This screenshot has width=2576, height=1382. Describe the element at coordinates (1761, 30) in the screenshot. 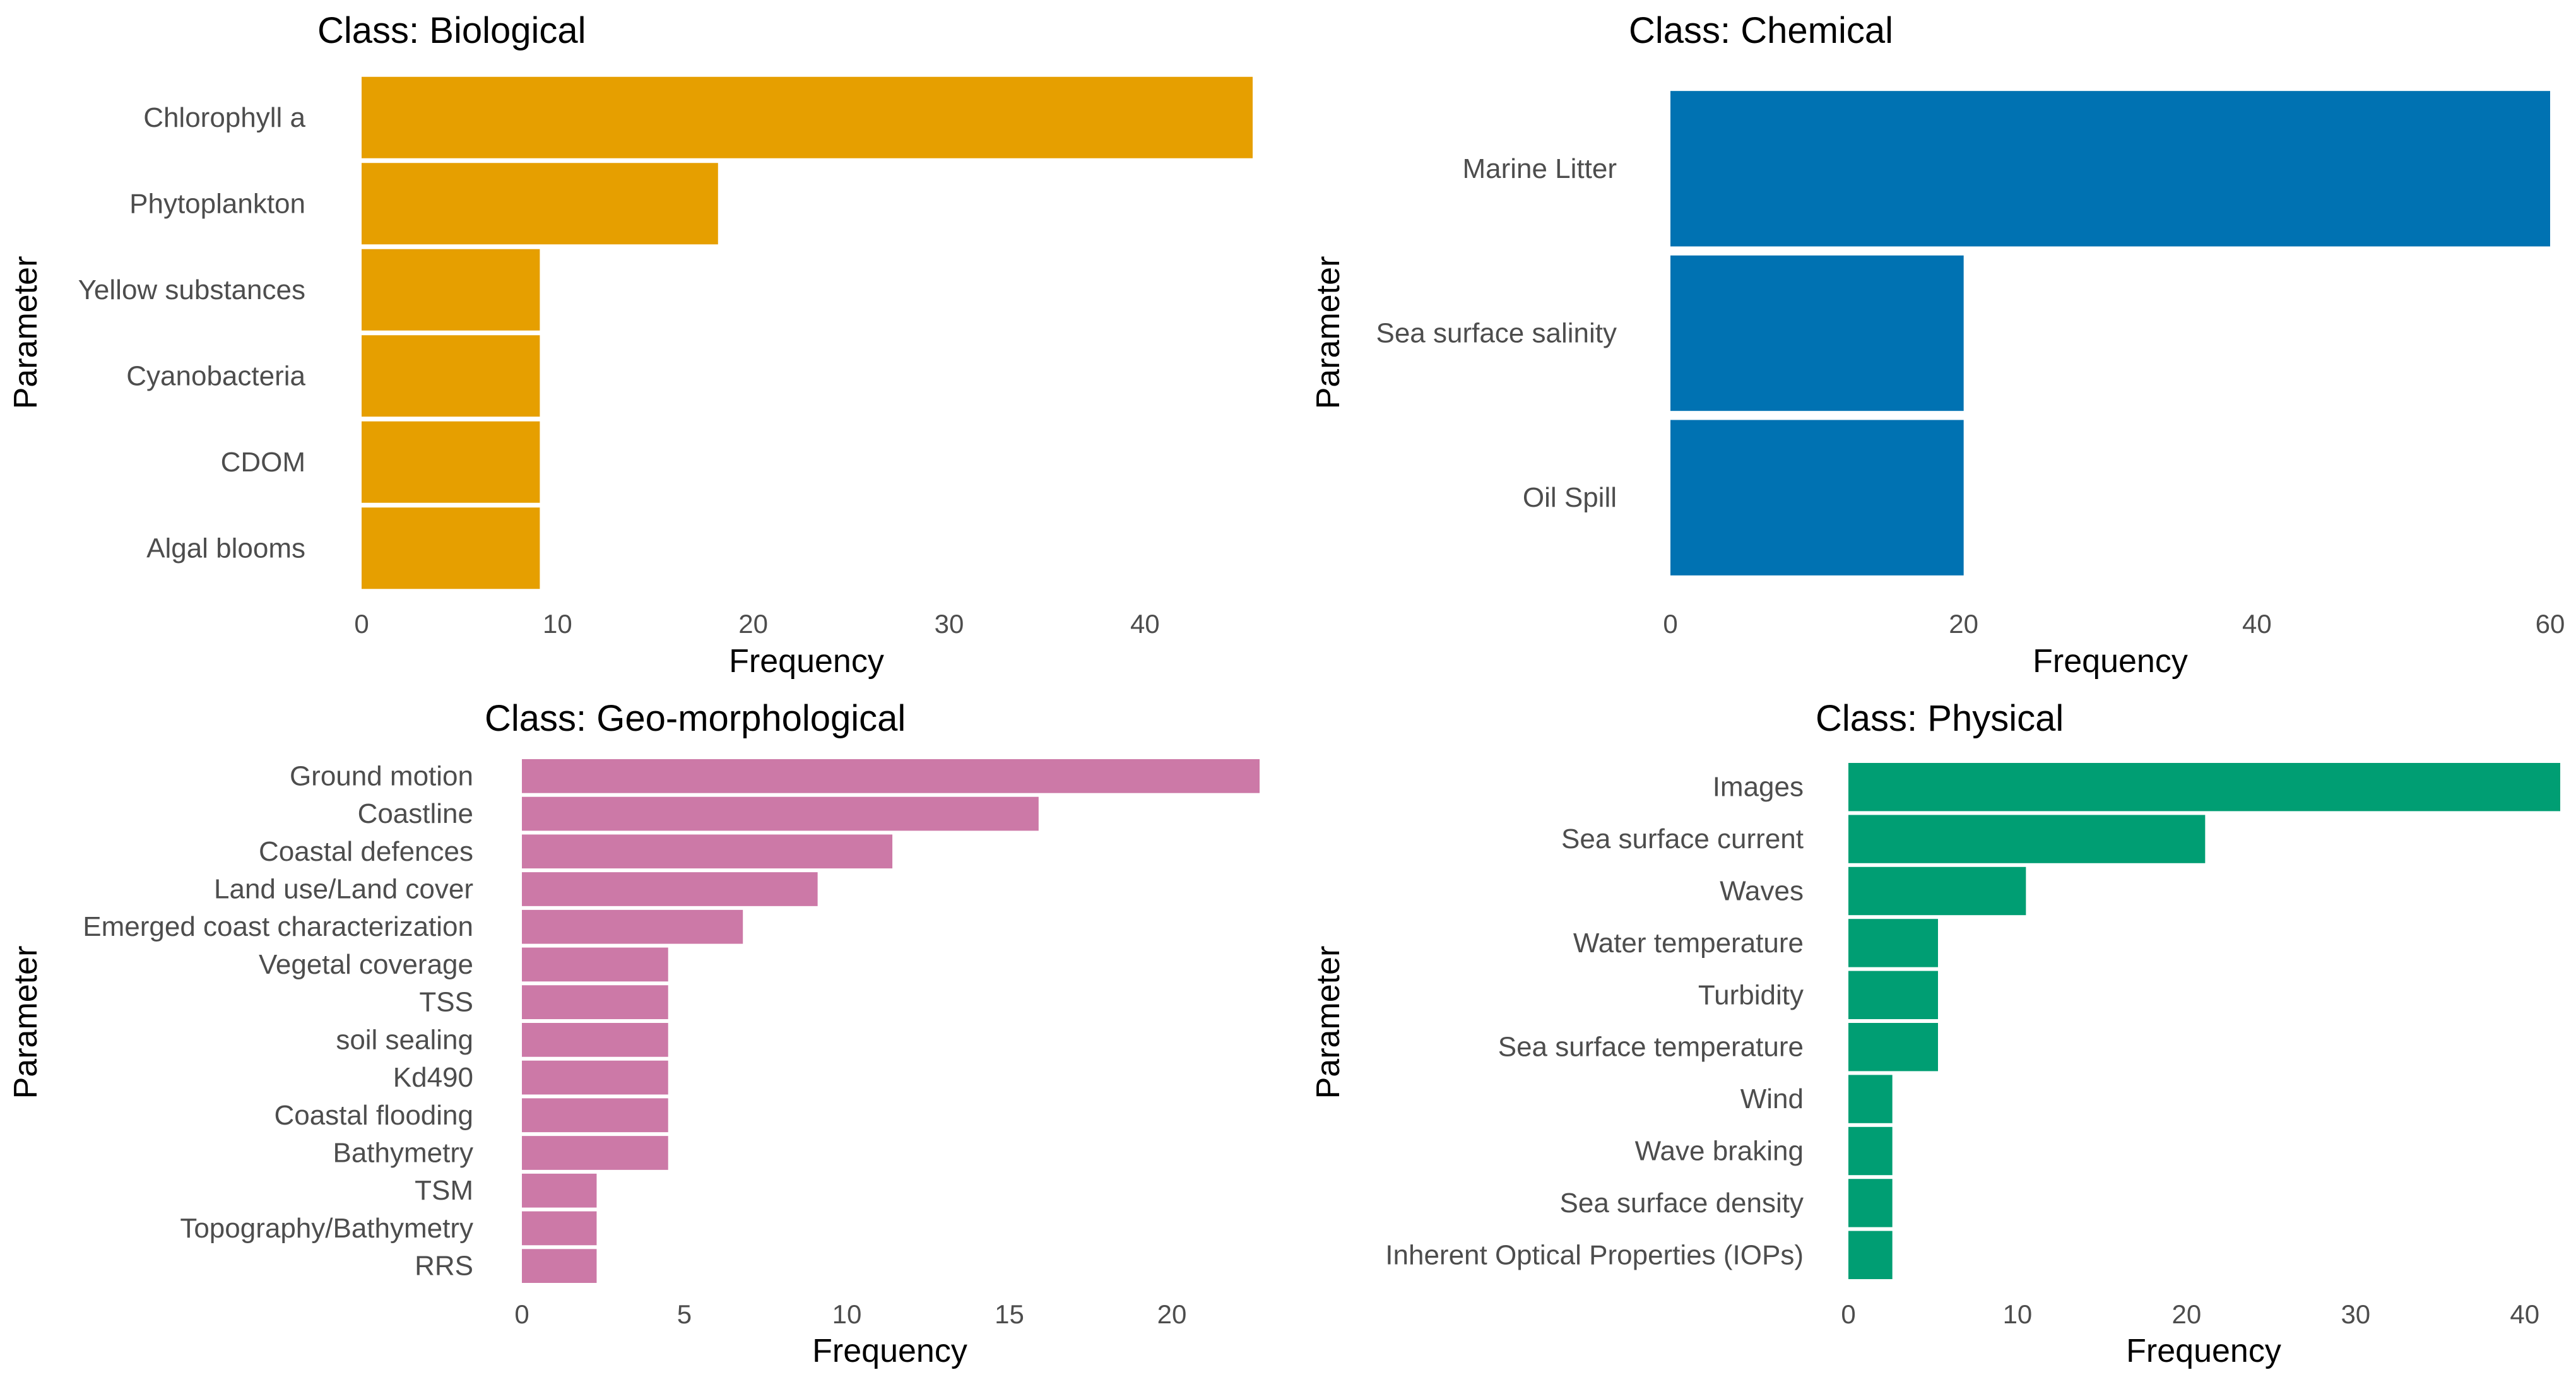

I see `chart-title: Class: Chemical` at that location.